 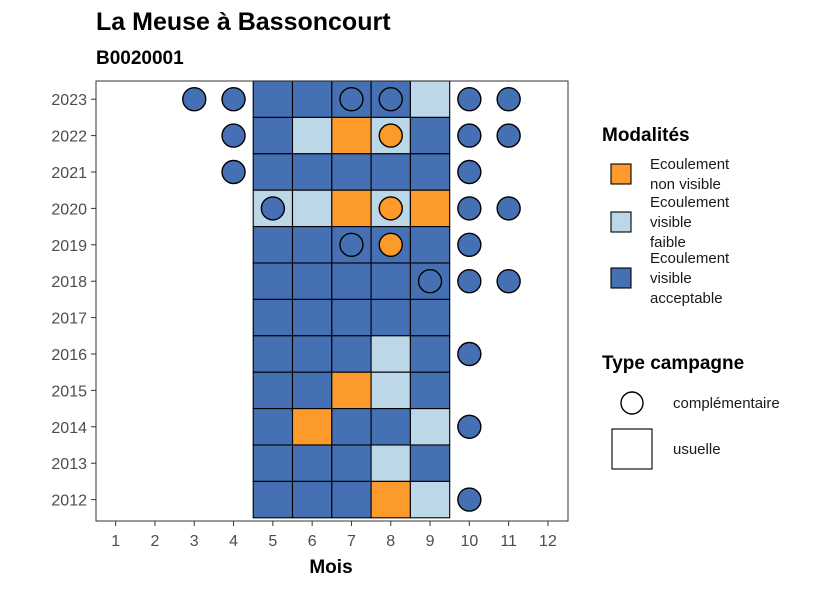 What do you see at coordinates (390, 541) in the screenshot?
I see `x-tick-label: 8` at bounding box center [390, 541].